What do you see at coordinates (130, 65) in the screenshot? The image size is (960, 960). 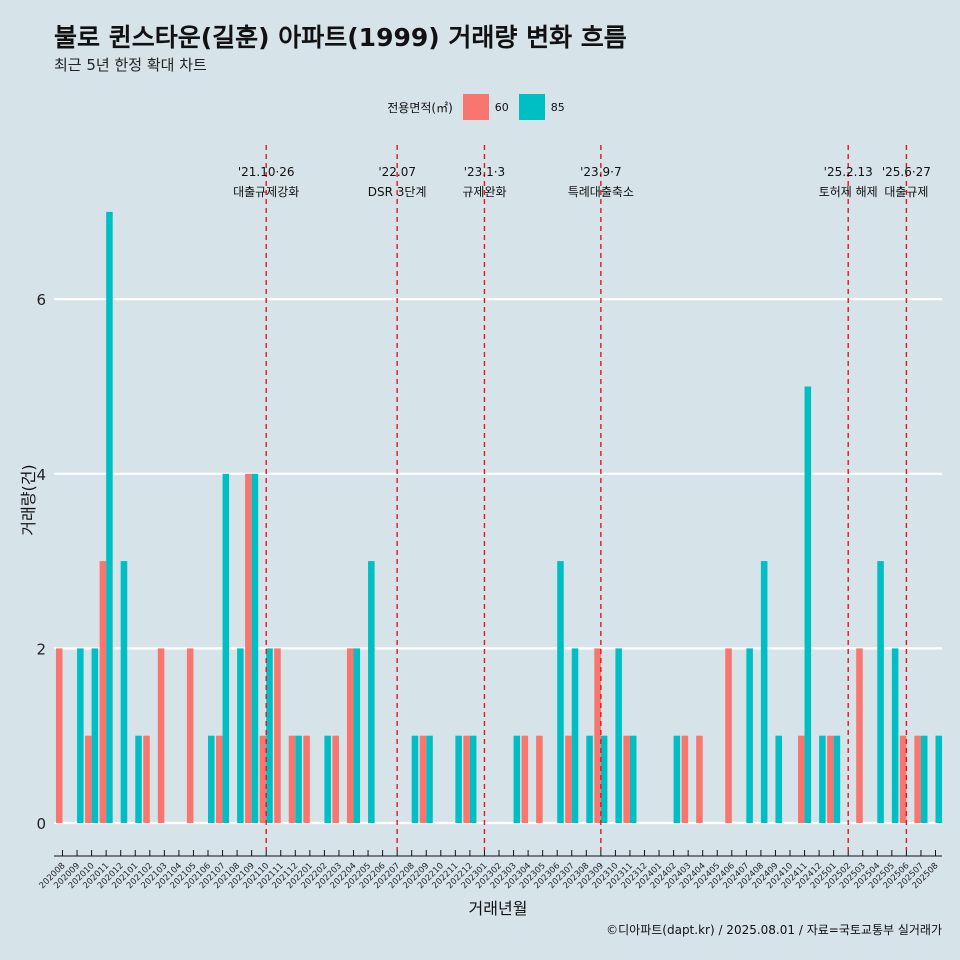 I see `chart-subtitle: 최근 5년 한정 확대 차트` at bounding box center [130, 65].